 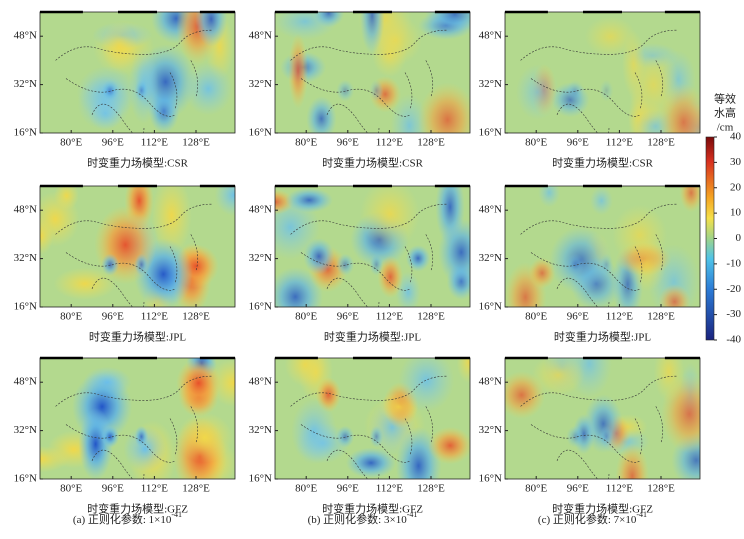 I want to click on colorbar-tick-label: 40, so click(x=736, y=137).